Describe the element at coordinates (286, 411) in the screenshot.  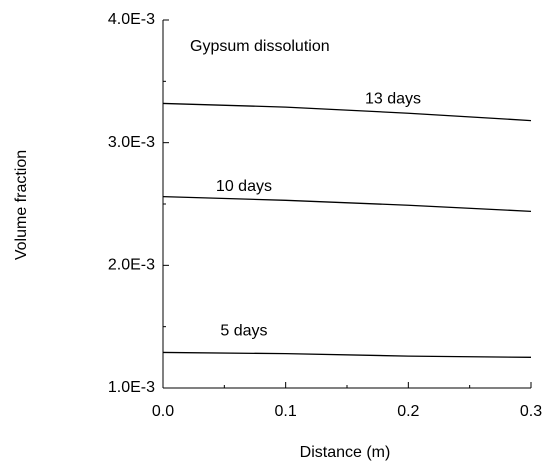
I see `x-tick-label: 0.1` at that location.